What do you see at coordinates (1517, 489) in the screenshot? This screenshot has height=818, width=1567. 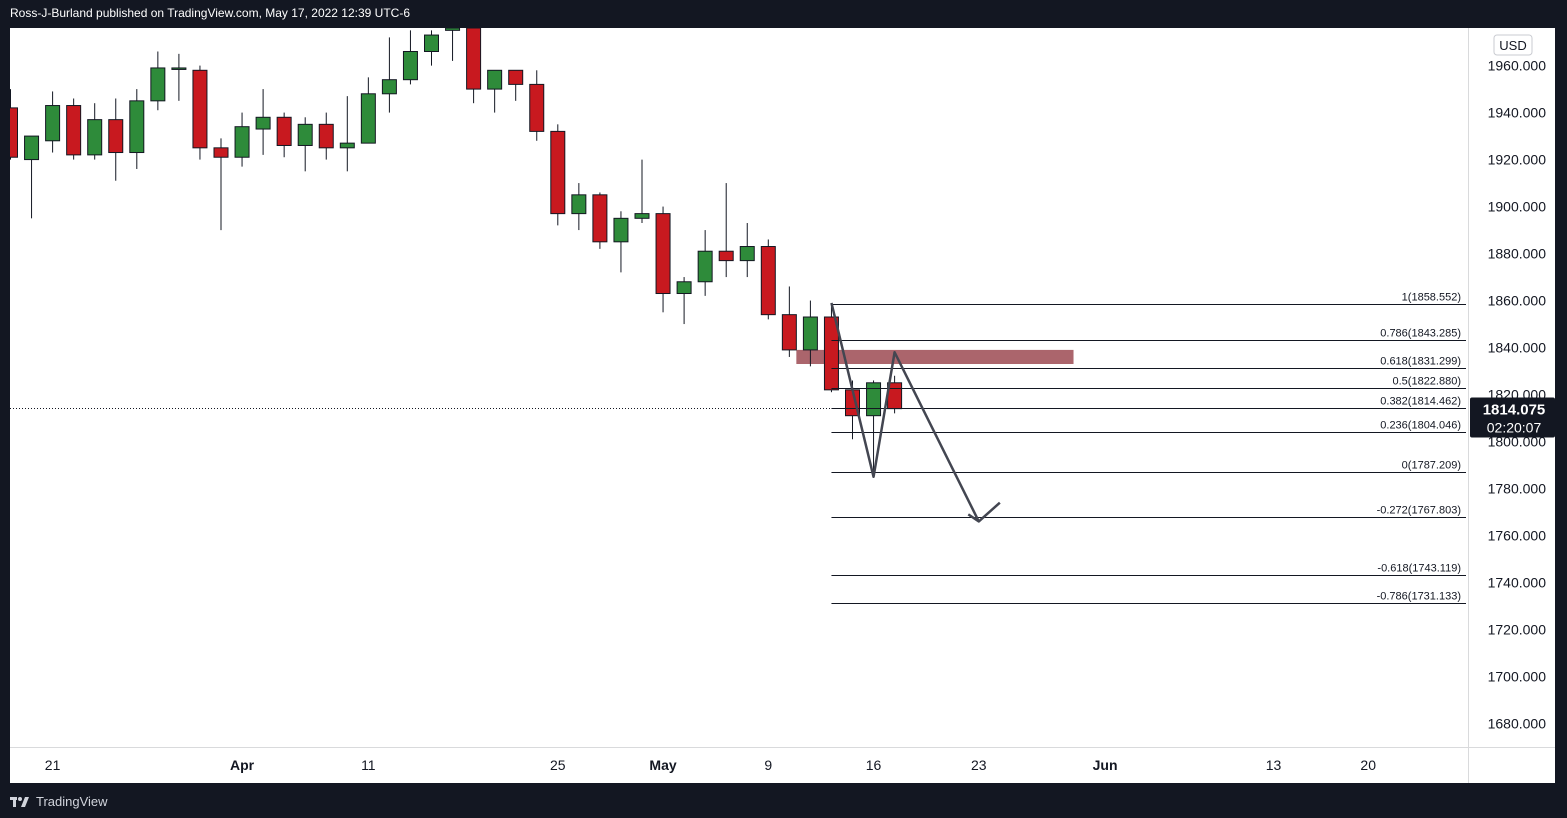 I see `price-tick-label: 1780.000` at bounding box center [1517, 489].